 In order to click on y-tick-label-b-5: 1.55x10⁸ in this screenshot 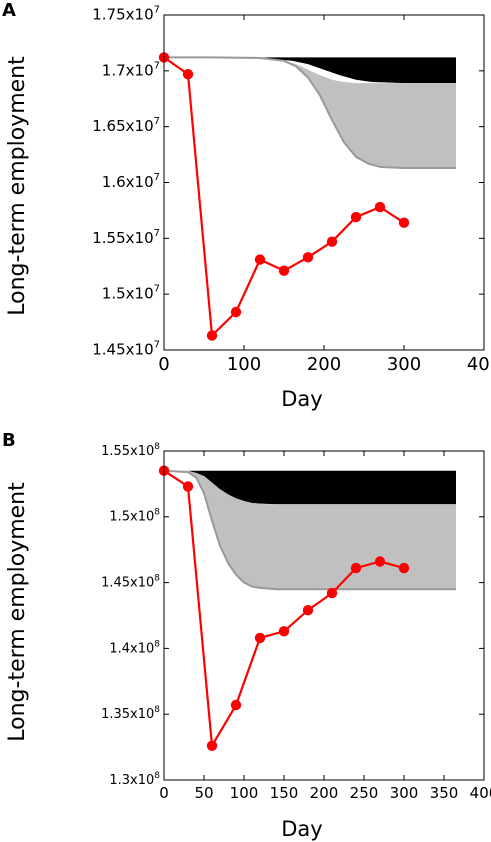, I will do `click(130, 450)`.